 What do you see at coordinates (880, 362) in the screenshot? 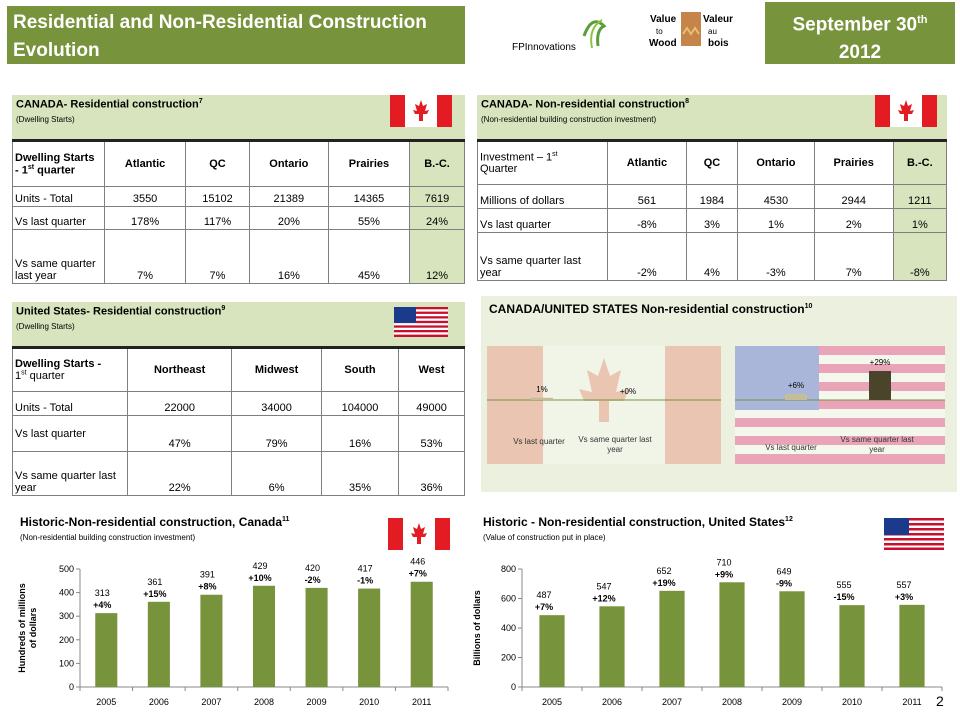
I see `flag-chart-value-label: +29%` at bounding box center [880, 362].